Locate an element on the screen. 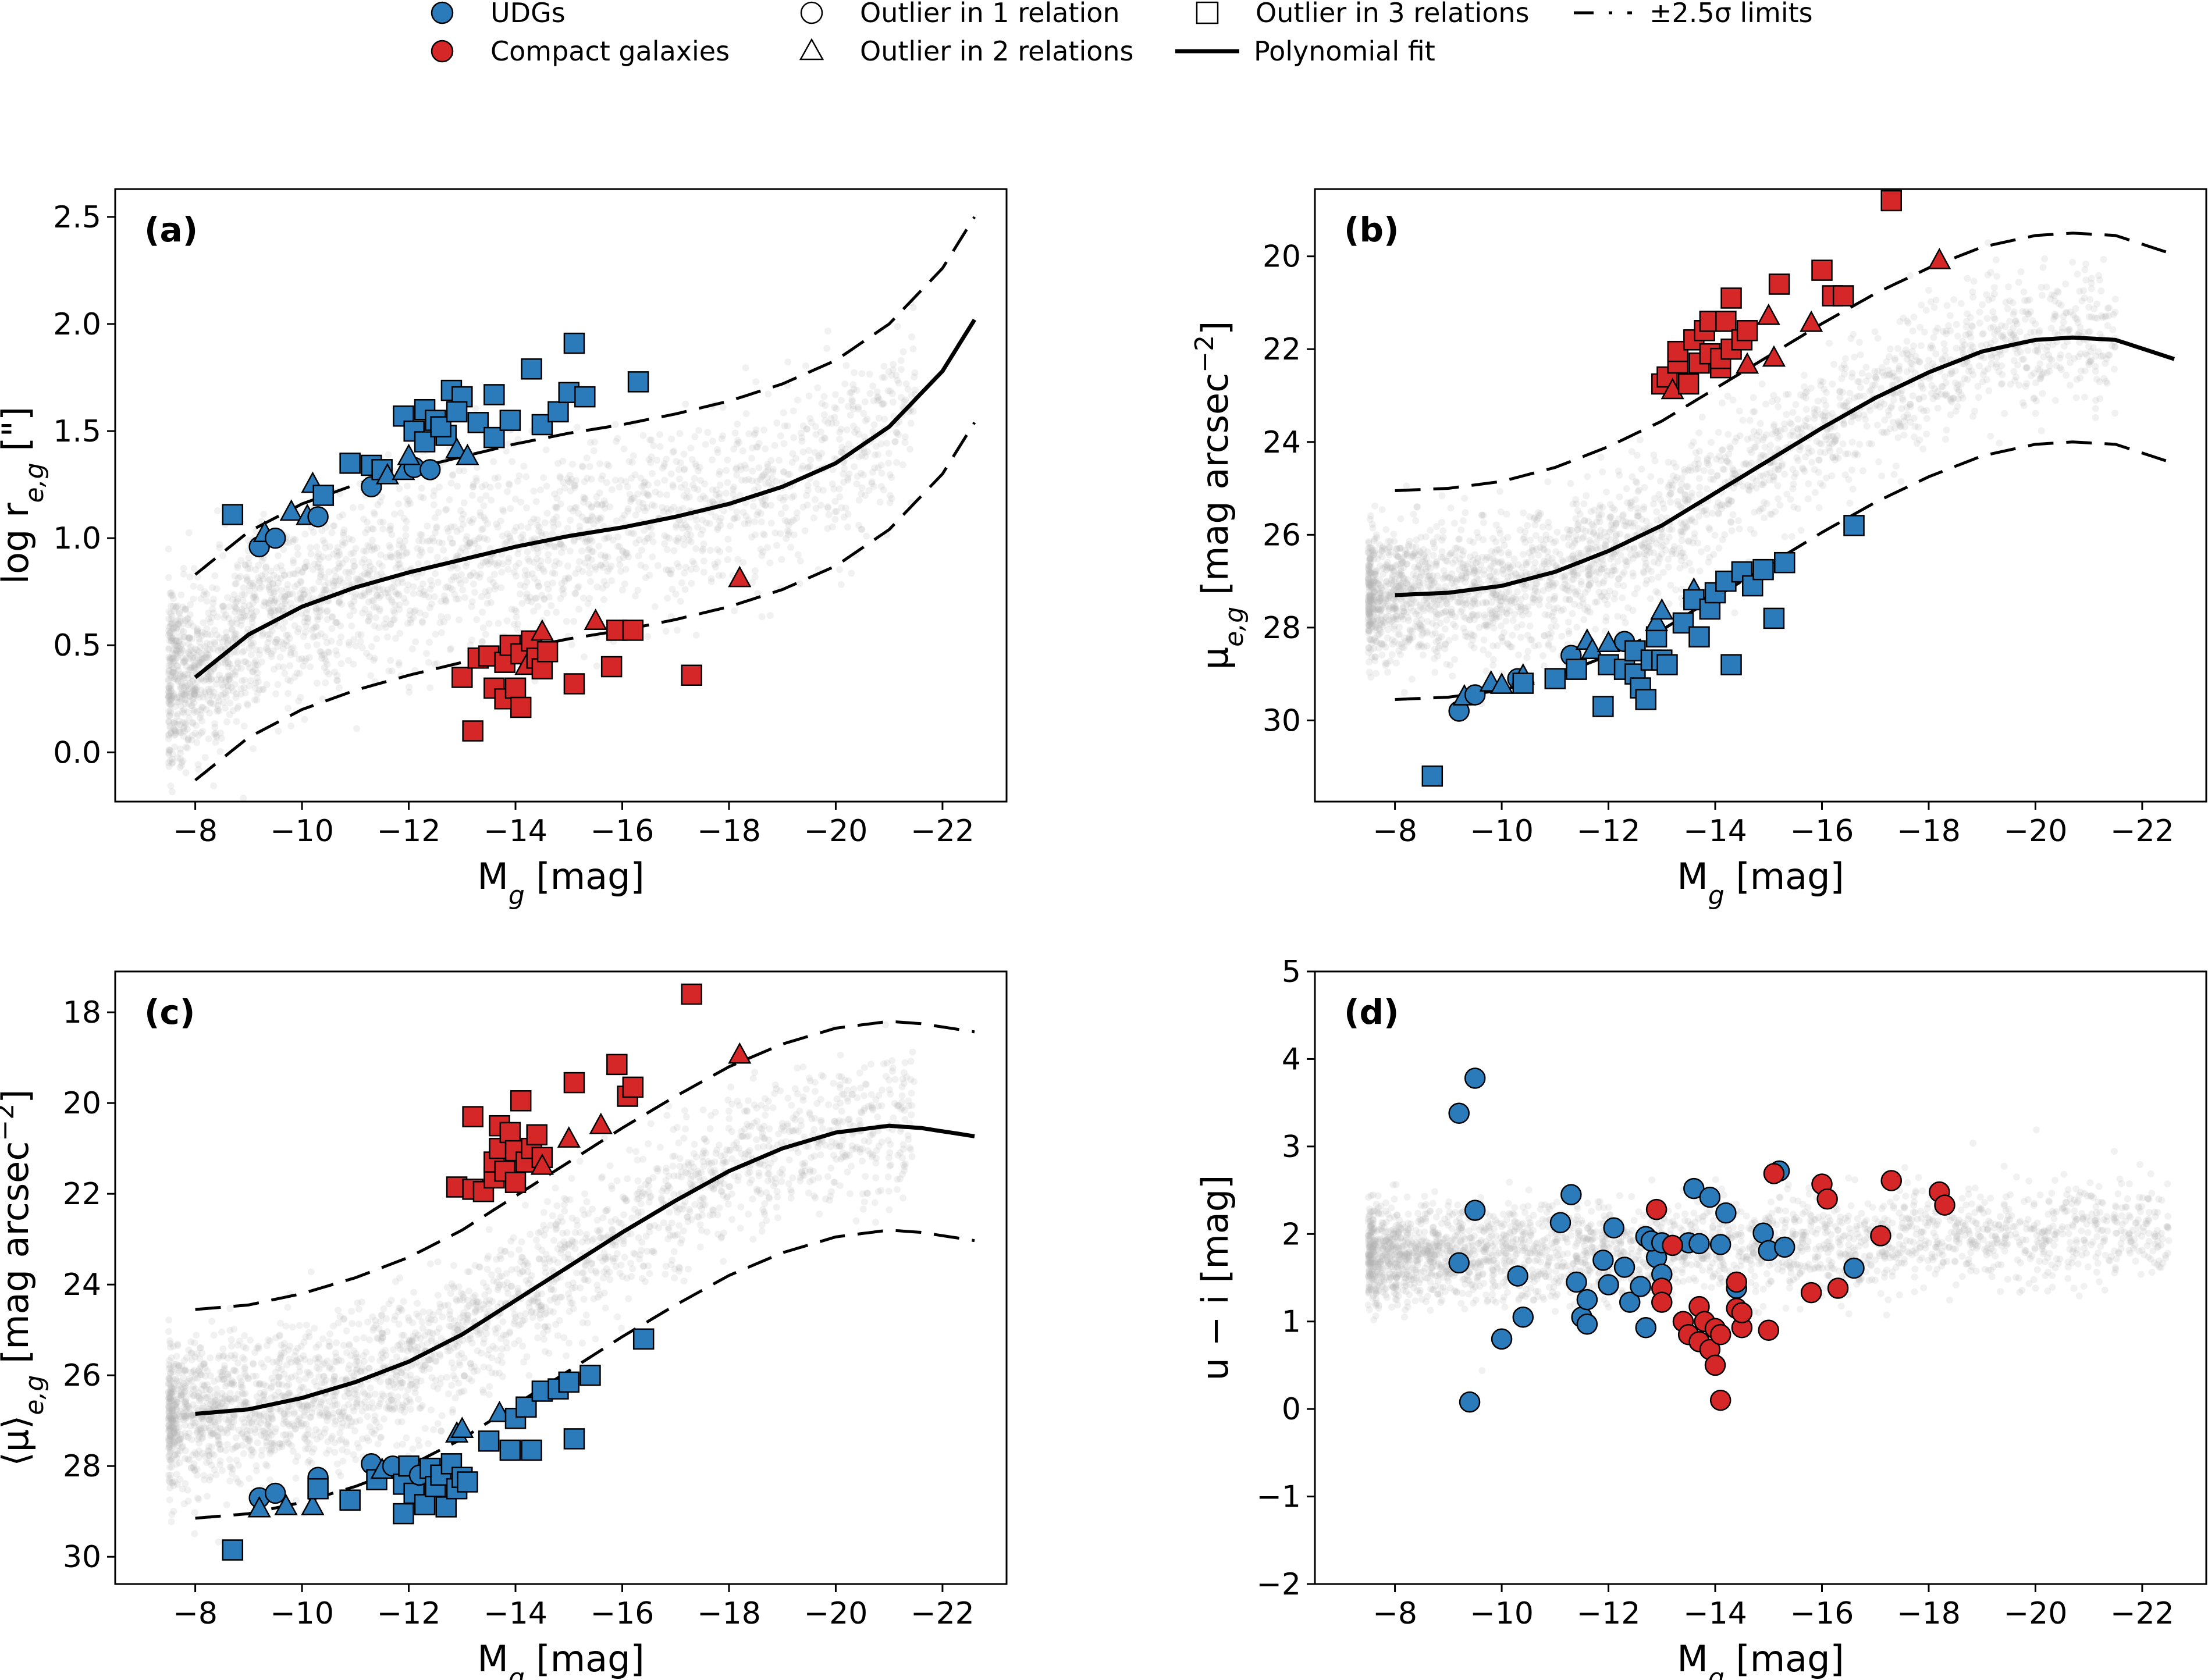 The width and height of the screenshot is (2208, 1680). compact-triangle-marker is located at coordinates (595, 619).